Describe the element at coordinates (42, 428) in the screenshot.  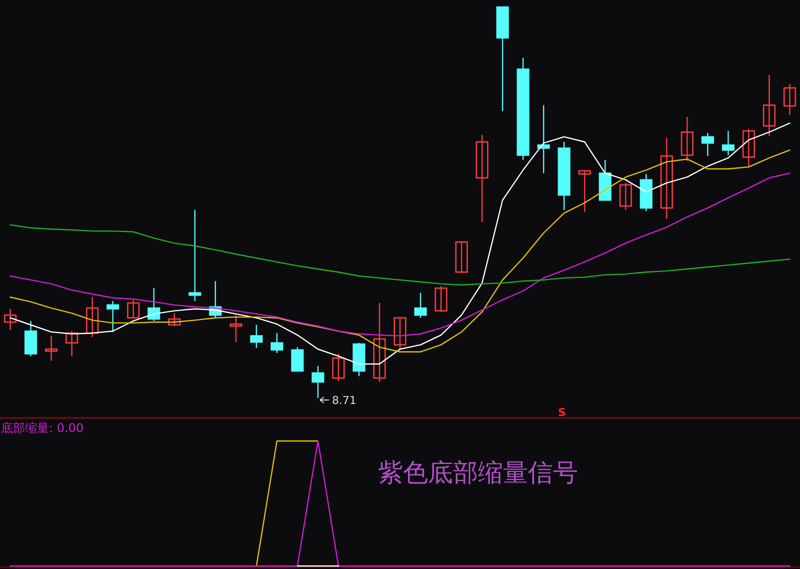
I see `chart-title: 底部缩量: 0.00` at that location.